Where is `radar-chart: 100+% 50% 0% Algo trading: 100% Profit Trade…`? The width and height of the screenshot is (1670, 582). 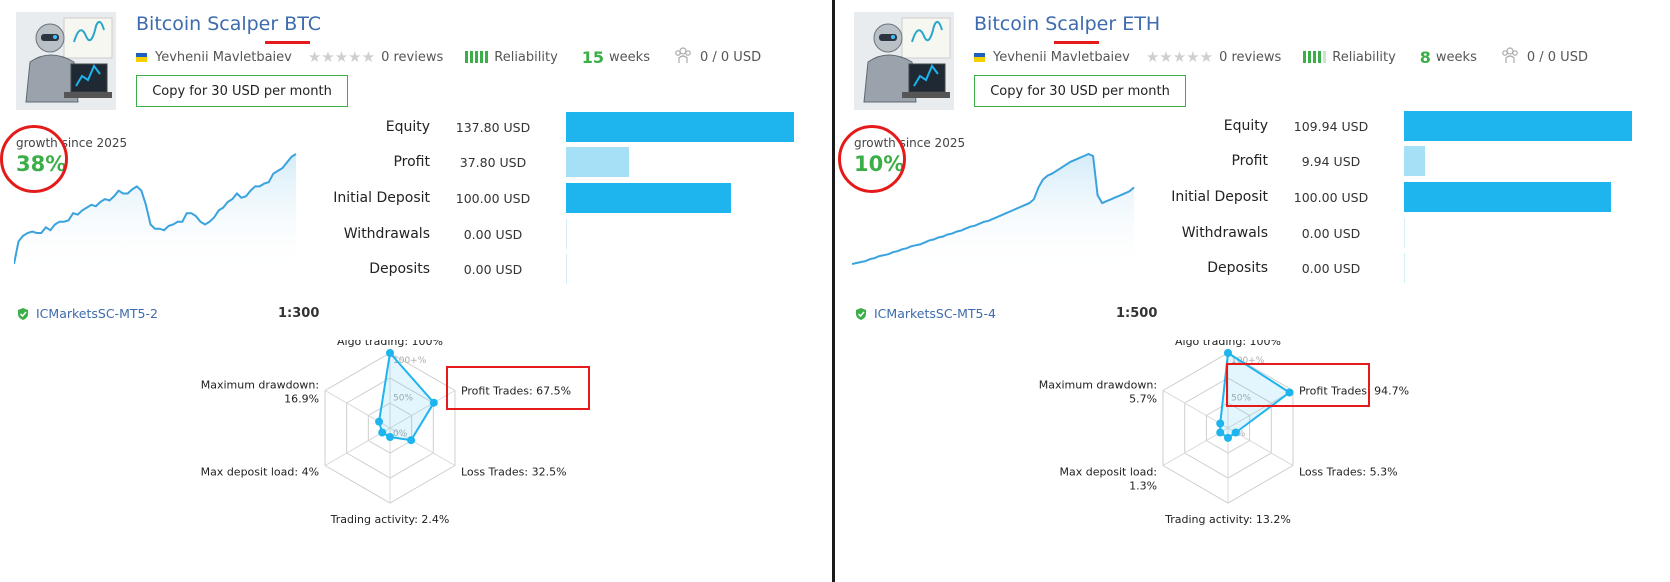
radar-chart: 100+% 50% 0% Algo trading: 100% Profit Trade… is located at coordinates (386, 433).